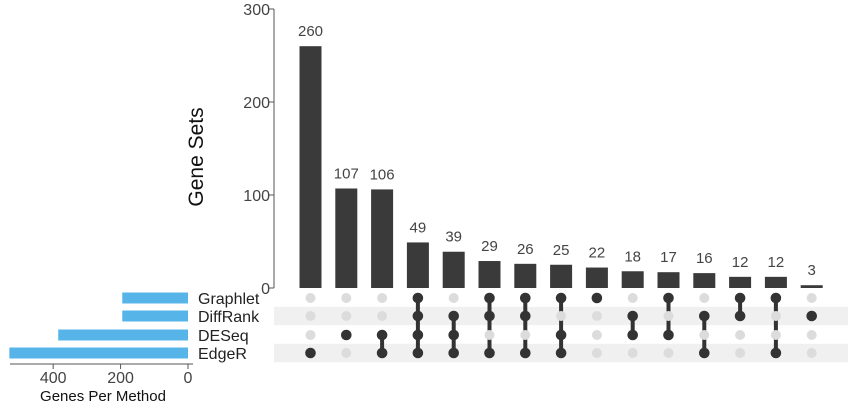 The image size is (857, 415). Describe the element at coordinates (259, 150) in the screenshot. I see `y-axis: 0 100 200 300` at that location.